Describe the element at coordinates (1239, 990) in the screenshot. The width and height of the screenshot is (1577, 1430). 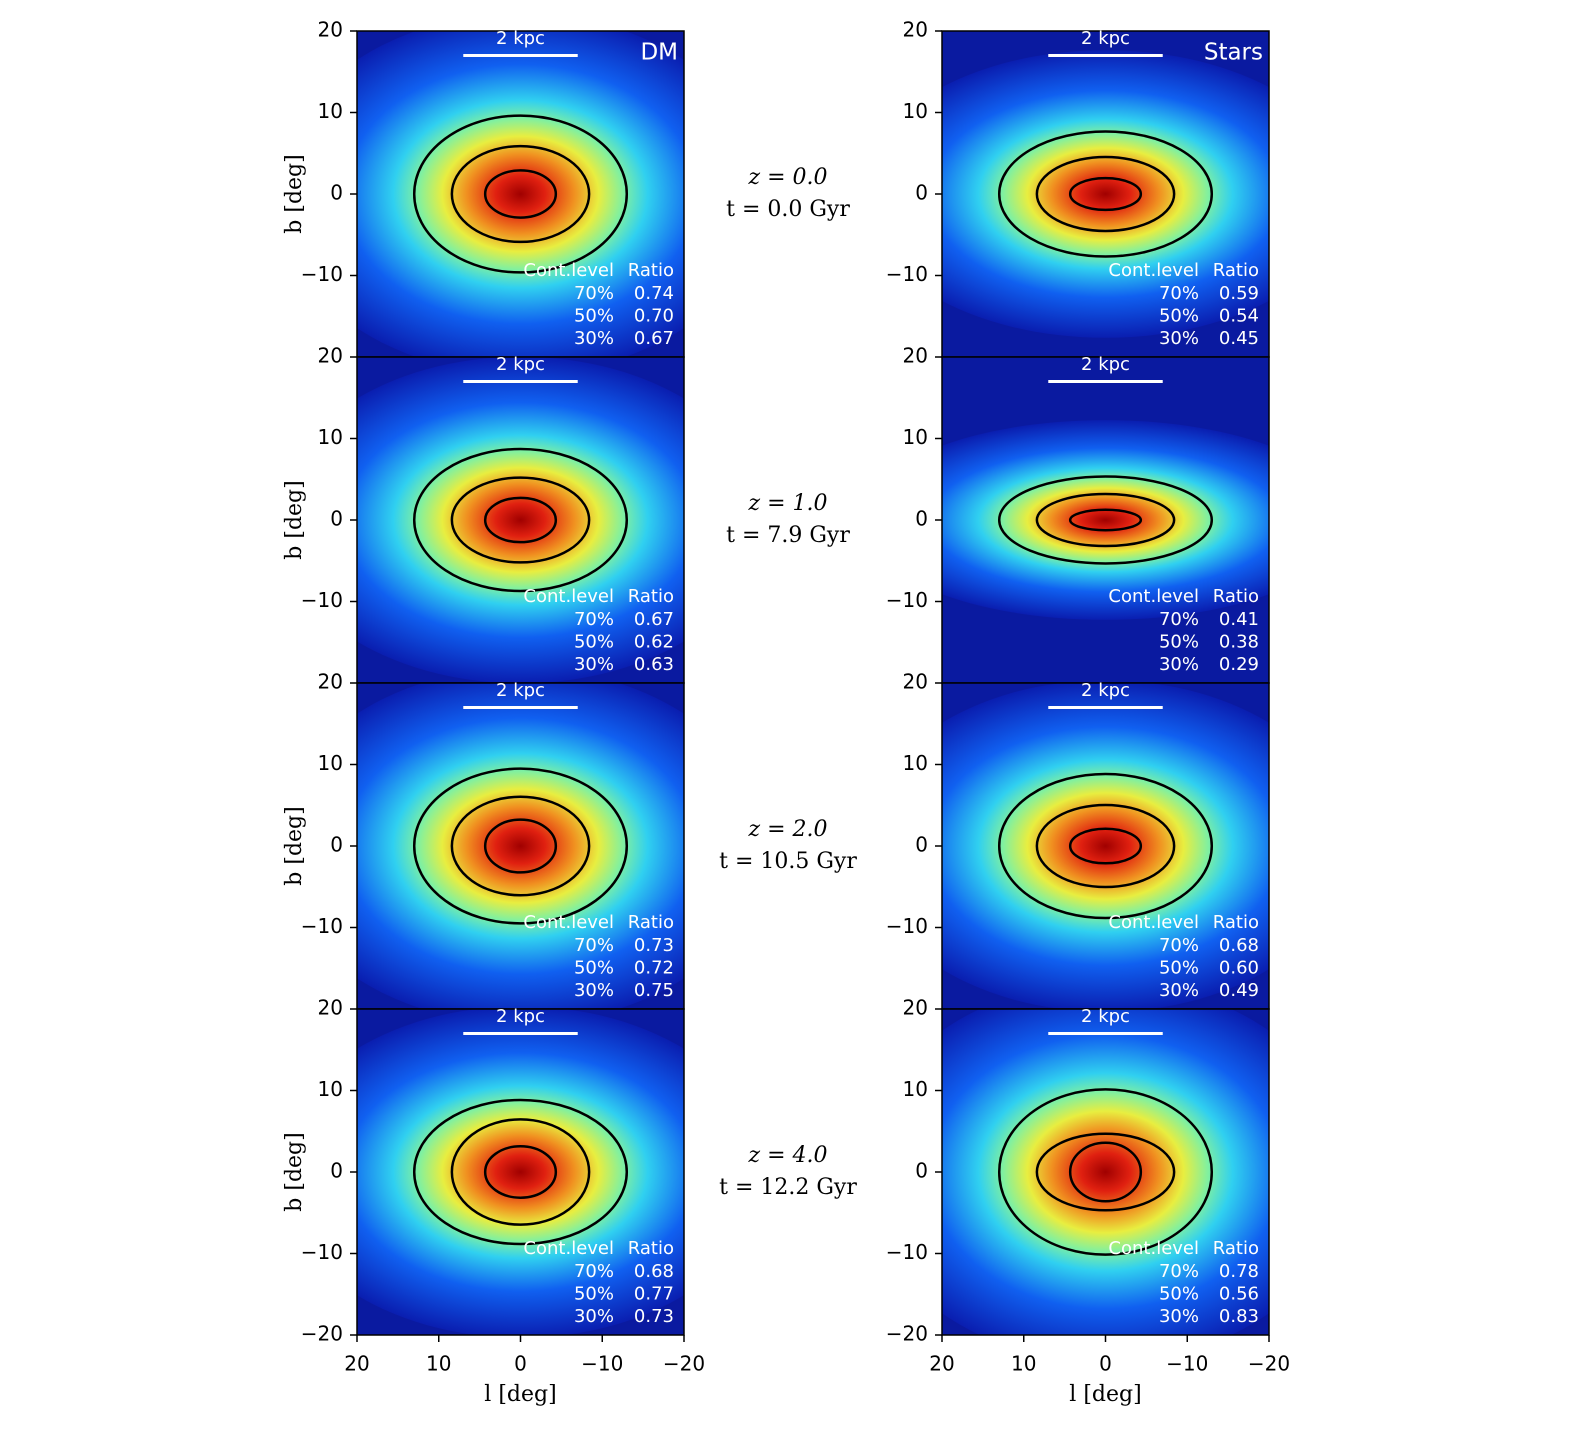
I see `axis-ratio: 0.49` at that location.